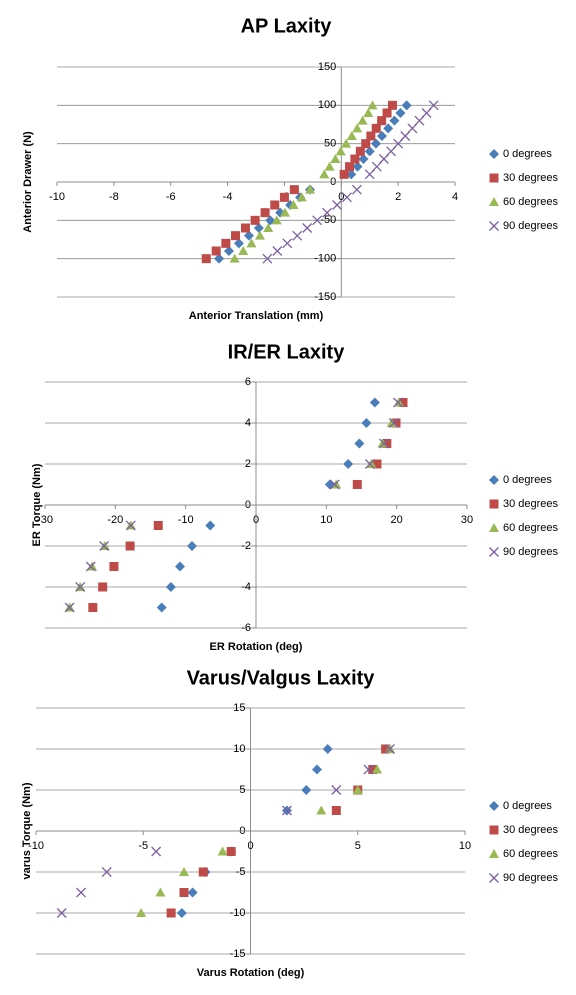  What do you see at coordinates (256, 316) in the screenshot?
I see `x-axis-title: Anterior Translation (mm)` at bounding box center [256, 316].